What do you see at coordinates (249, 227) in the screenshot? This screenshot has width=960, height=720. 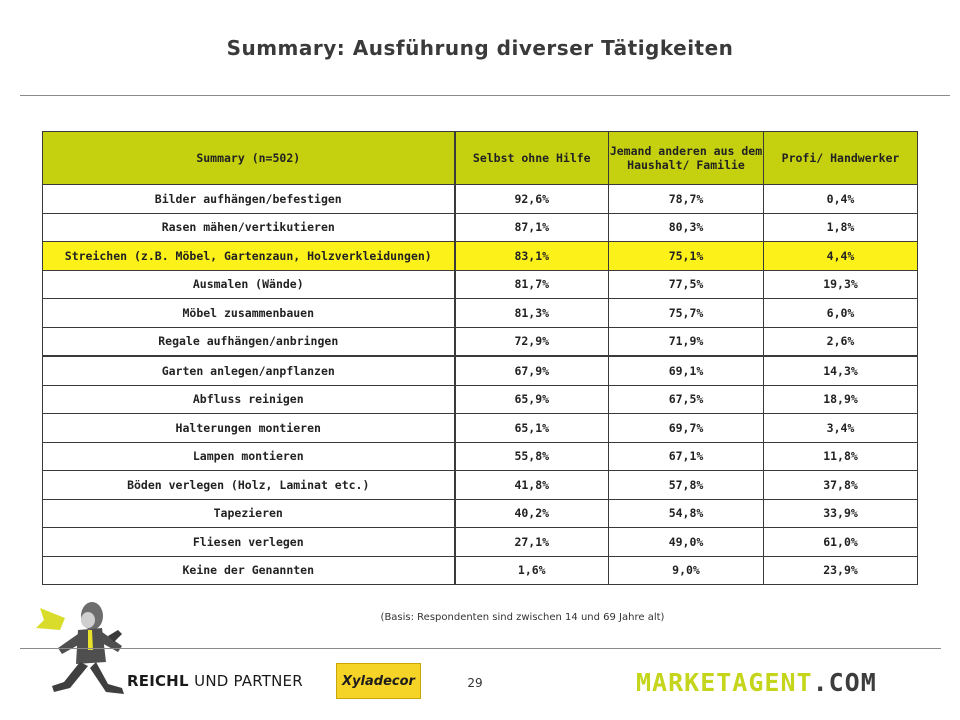 I see `row-label: Rasen mähen/vertikutieren` at bounding box center [249, 227].